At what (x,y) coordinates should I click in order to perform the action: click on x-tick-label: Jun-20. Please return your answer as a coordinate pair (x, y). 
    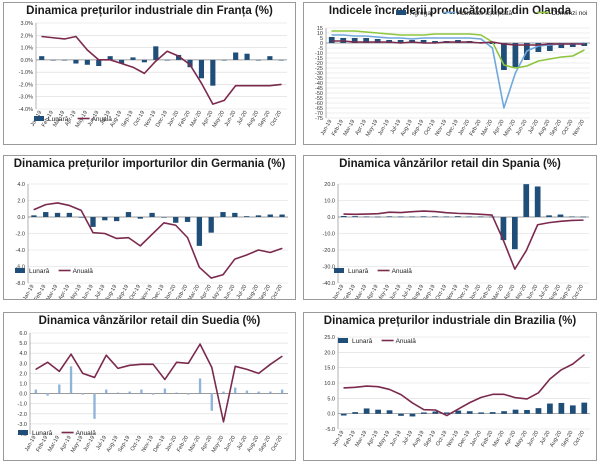
    Looking at the image, I should click on (534, 439).